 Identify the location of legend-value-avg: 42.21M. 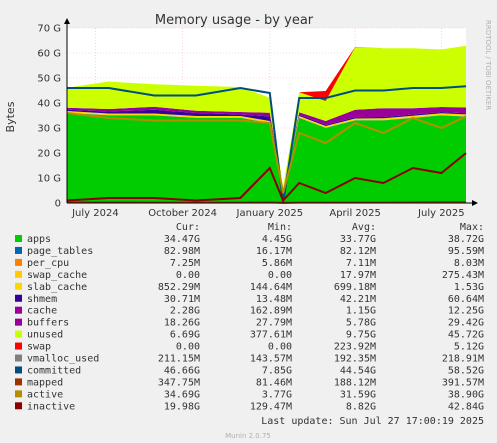
(358, 299).